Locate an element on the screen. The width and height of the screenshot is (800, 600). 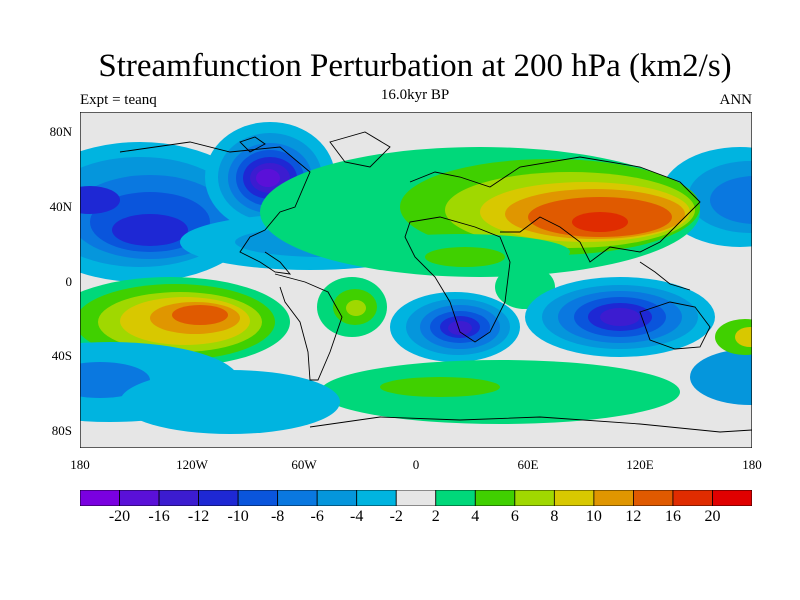
experiment-label: Expt = teanq is located at coordinates (118, 100).